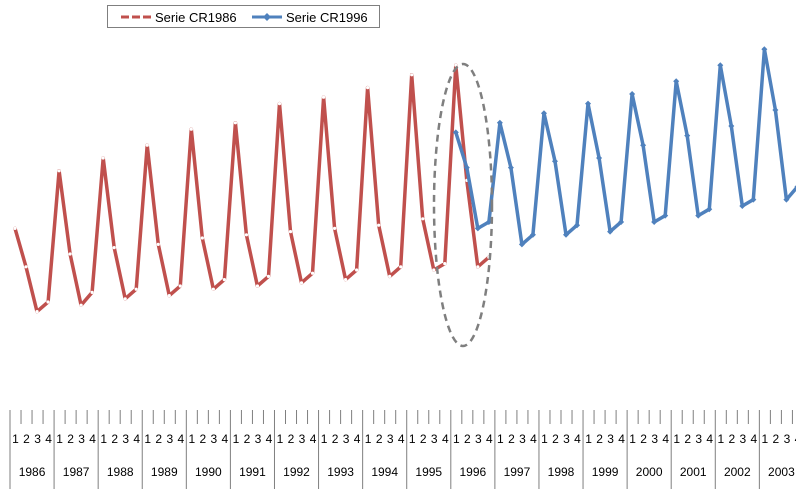 The width and height of the screenshot is (796, 489). I want to click on year-label: 1990, so click(208, 472).